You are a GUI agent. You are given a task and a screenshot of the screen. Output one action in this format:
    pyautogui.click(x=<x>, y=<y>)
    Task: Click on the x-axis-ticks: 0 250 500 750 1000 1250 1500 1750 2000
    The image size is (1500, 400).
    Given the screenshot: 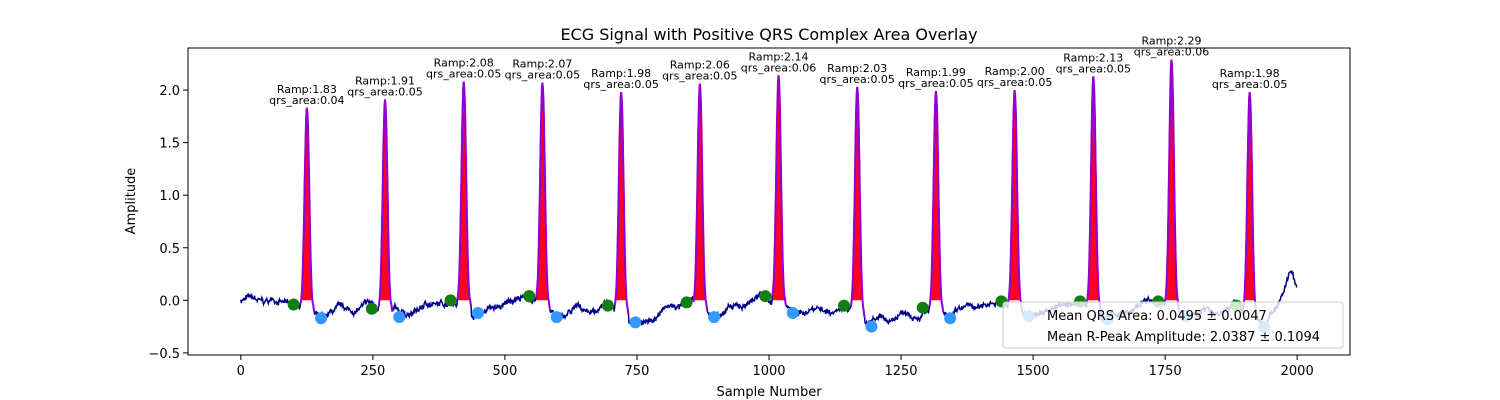 What is the action you would take?
    pyautogui.click(x=775, y=367)
    